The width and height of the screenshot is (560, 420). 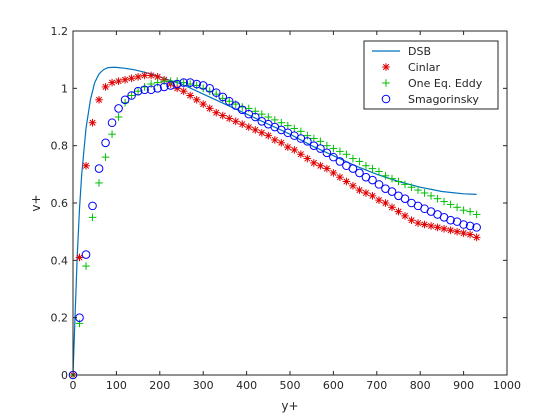 I want to click on x-tick-label: 100, so click(x=116, y=385).